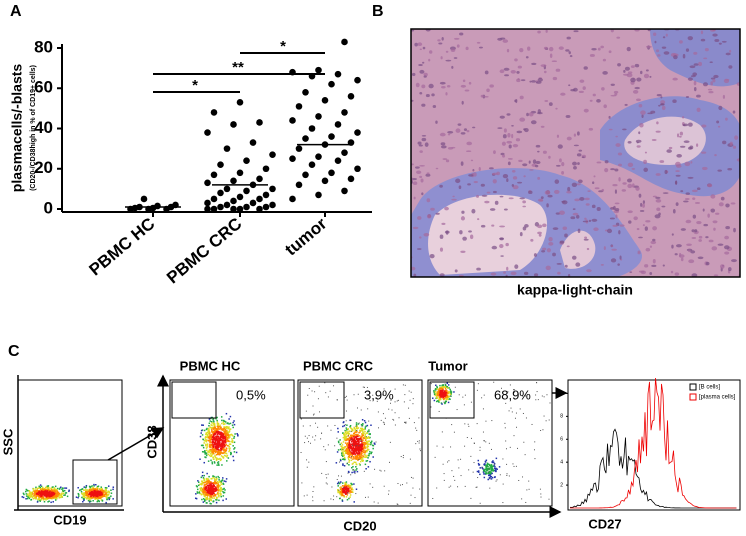 The height and width of the screenshot is (536, 746). What do you see at coordinates (7, 441) in the screenshot?
I see `y-label: SSC` at bounding box center [7, 441].